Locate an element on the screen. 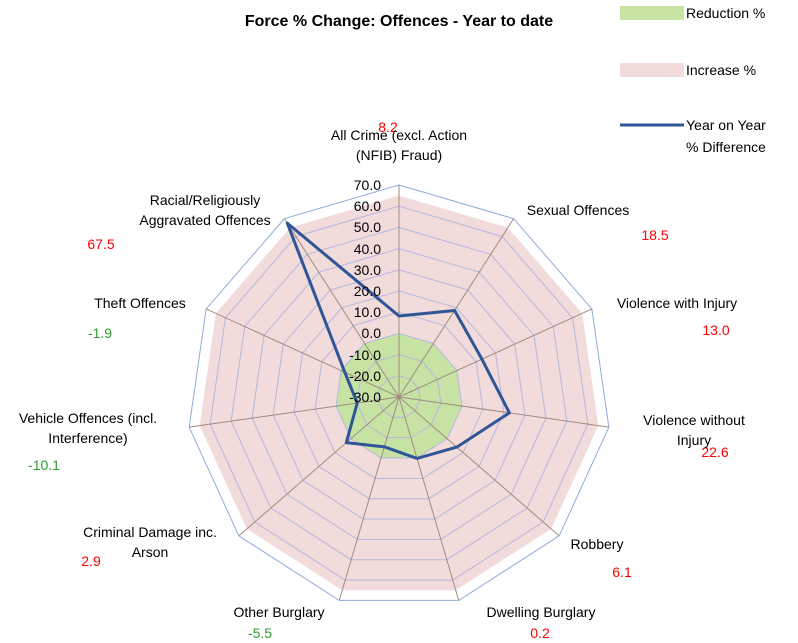 The height and width of the screenshot is (643, 798). y-tick-label: -30.0 is located at coordinates (365, 397).